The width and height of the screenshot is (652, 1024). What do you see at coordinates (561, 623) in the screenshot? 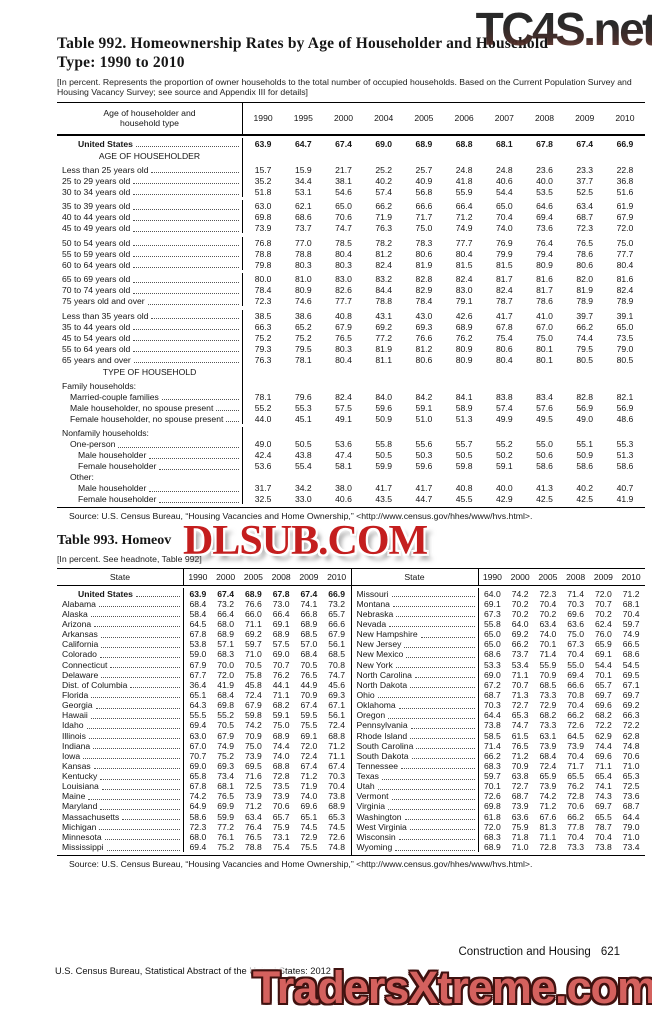
I see `row-values: 55.8 64.0 63.4 63.6 62.4 59.7` at bounding box center [561, 623].